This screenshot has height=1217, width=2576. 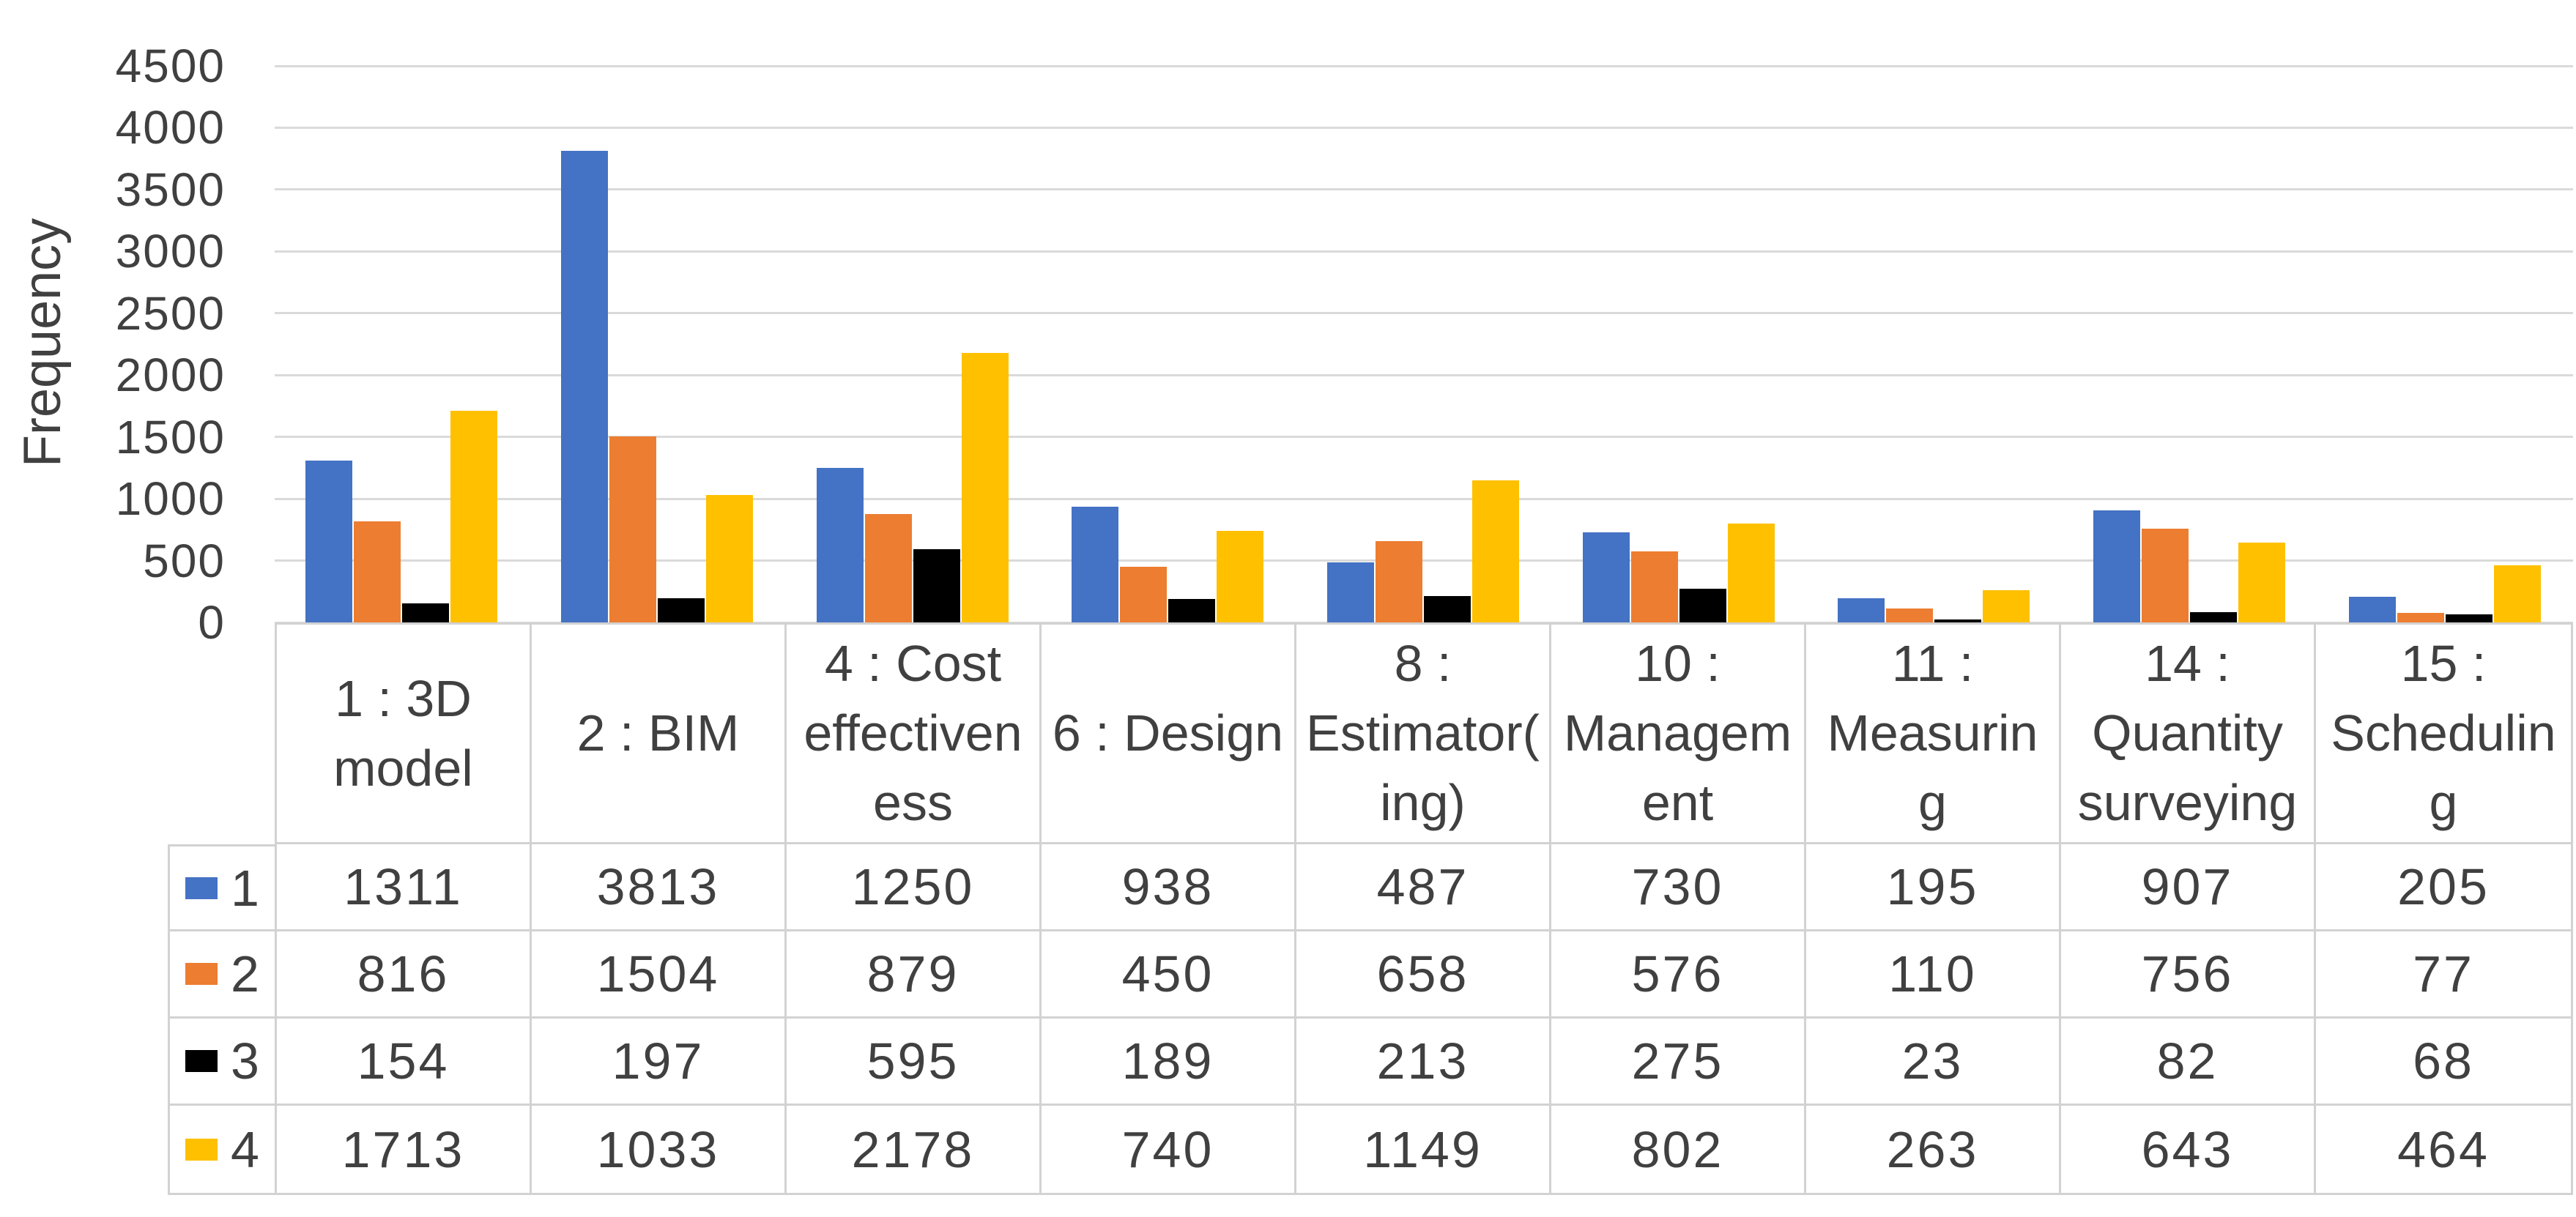 What do you see at coordinates (1447, 609) in the screenshot?
I see `bar-series3-cat5` at bounding box center [1447, 609].